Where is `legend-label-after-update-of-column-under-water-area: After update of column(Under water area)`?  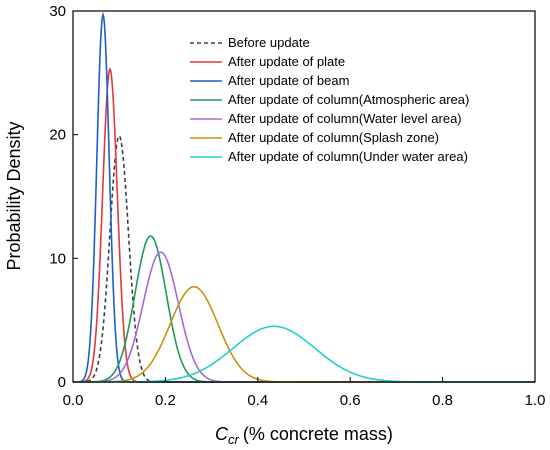
legend-label-after-update-of-column-under-water-area: After update of column(Under water area) is located at coordinates (348, 156).